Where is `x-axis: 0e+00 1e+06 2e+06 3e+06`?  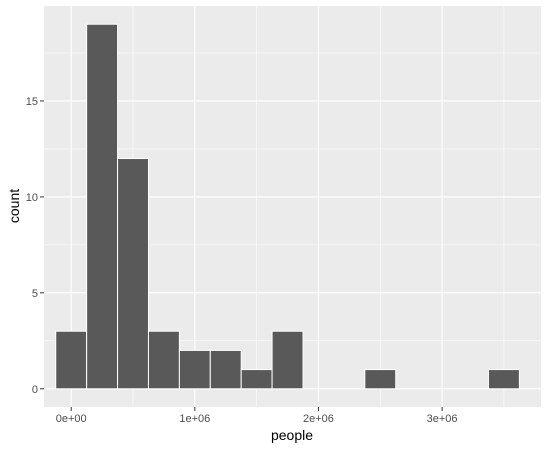
x-axis: 0e+00 1e+06 2e+06 3e+06 is located at coordinates (257, 416).